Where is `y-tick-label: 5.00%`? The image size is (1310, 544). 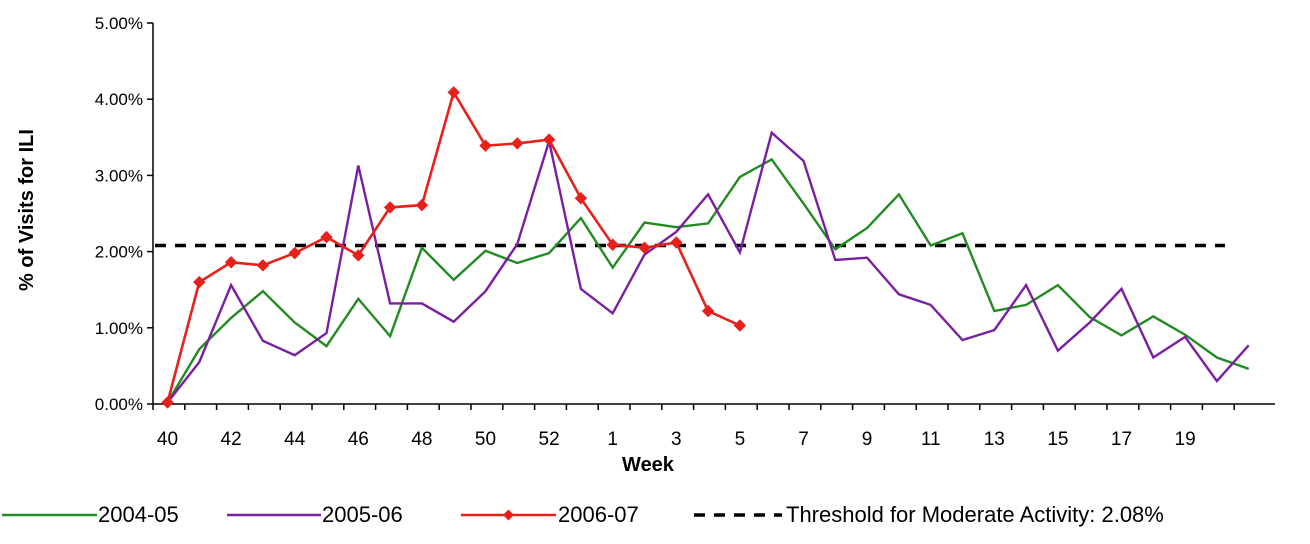
y-tick-label: 5.00% is located at coordinates (119, 23).